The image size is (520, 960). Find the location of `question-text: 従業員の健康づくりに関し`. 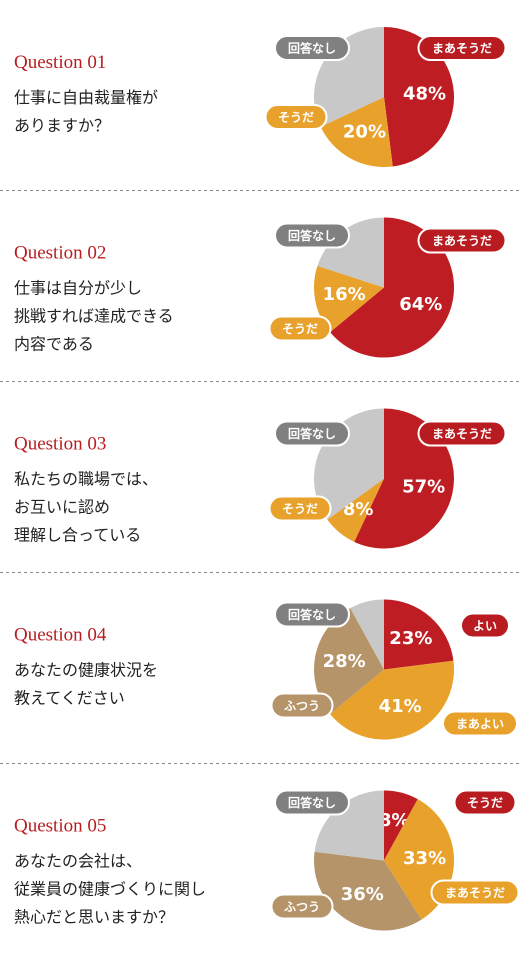

question-text: 従業員の健康づくりに関し is located at coordinates (110, 889).